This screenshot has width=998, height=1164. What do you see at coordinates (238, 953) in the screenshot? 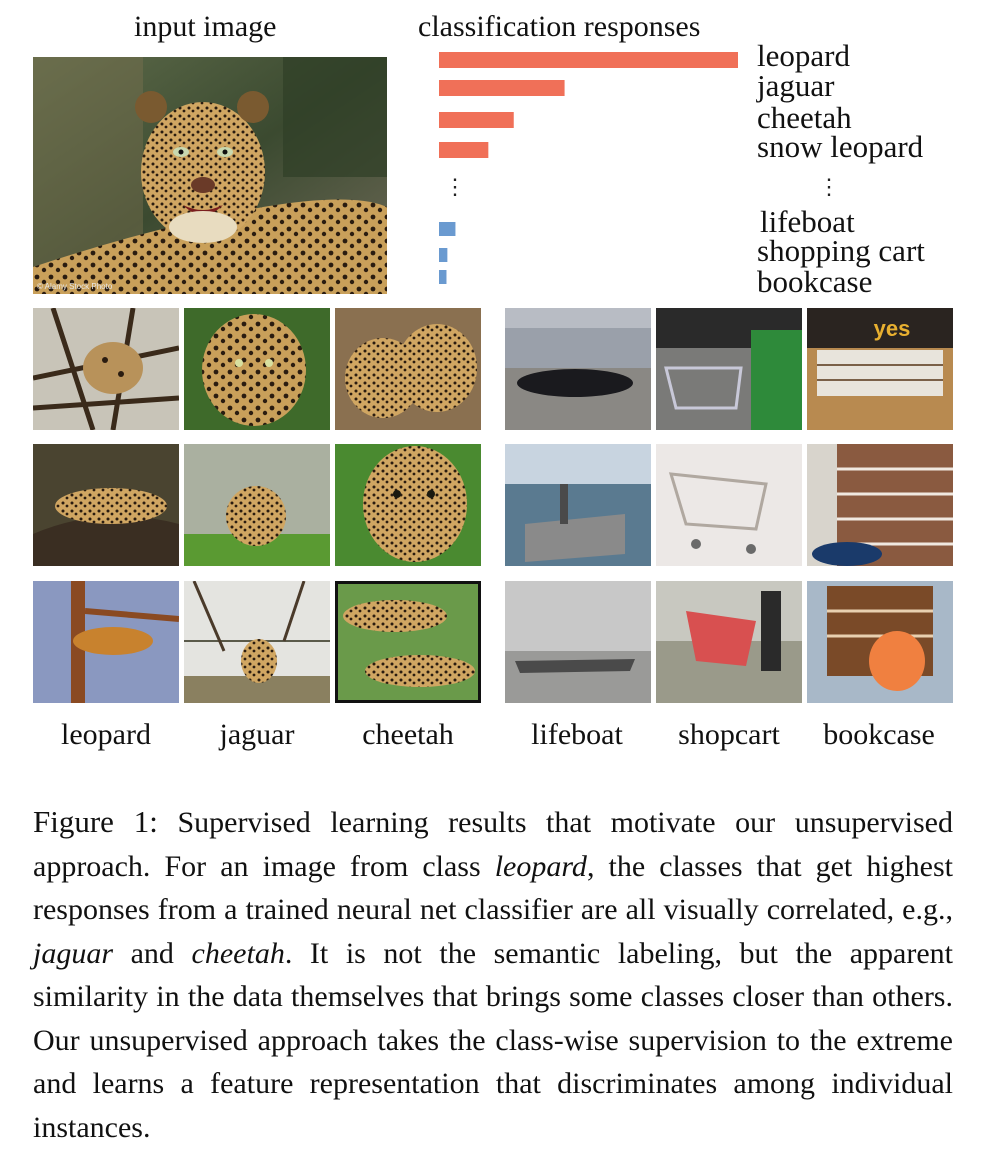
I see `caption-italic-cheetah: cheetah` at bounding box center [238, 953].